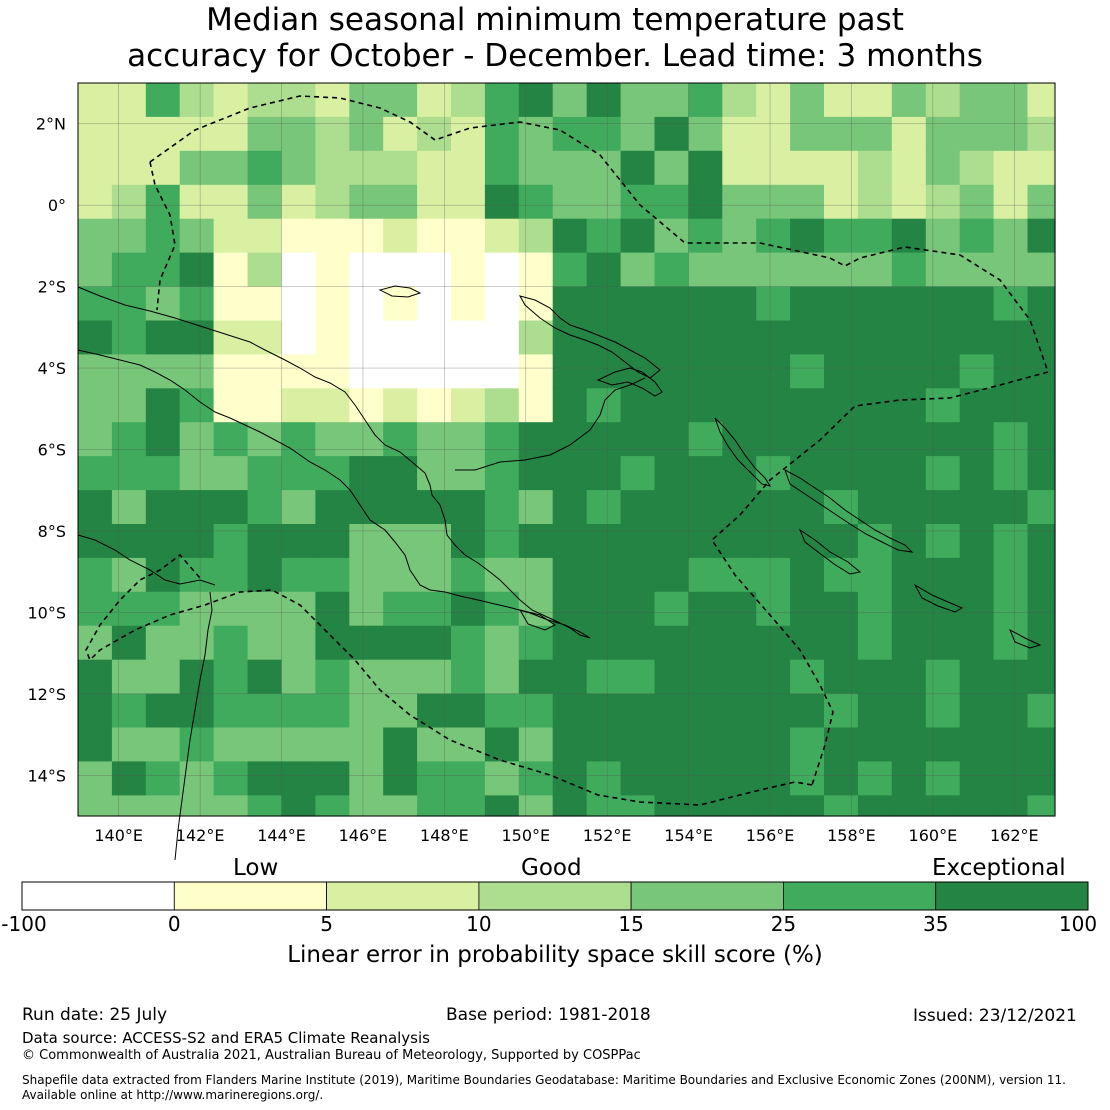 This screenshot has height=1110, width=1110. What do you see at coordinates (363, 835) in the screenshot?
I see `lon-tick-label: 146°E` at bounding box center [363, 835].